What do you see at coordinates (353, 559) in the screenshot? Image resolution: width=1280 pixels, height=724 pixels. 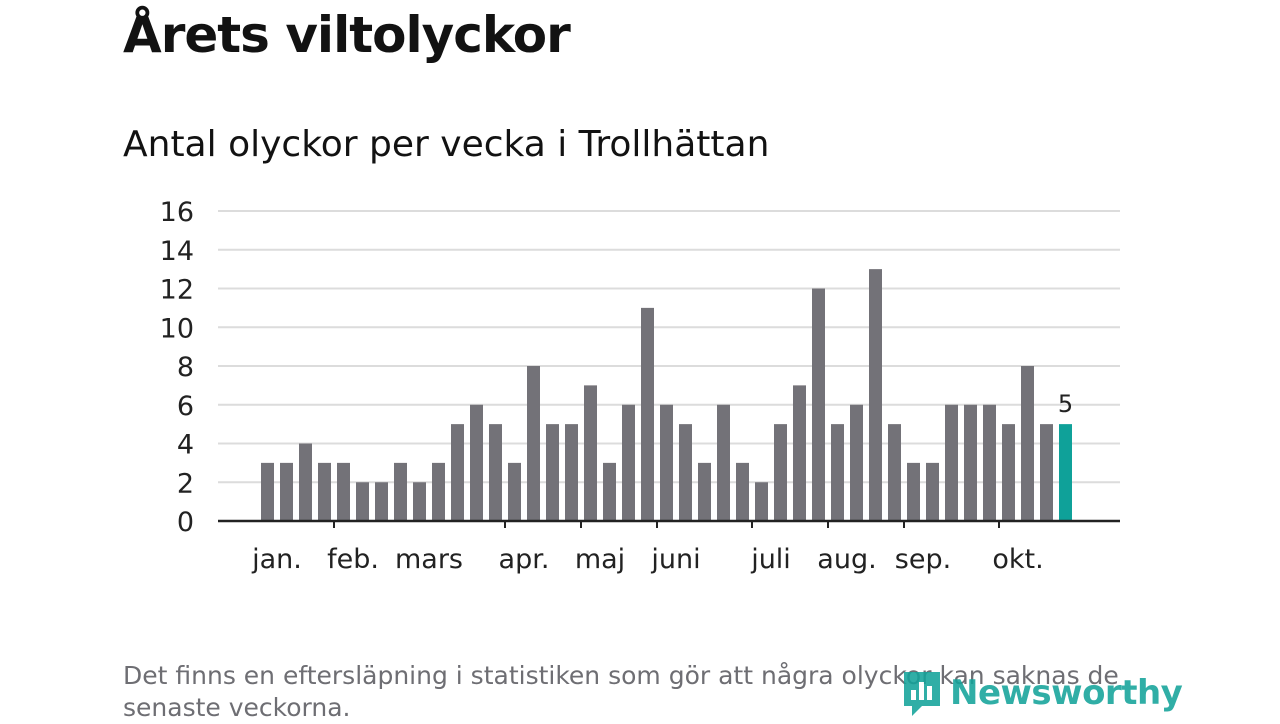 I see `x-tick-label: feb.` at bounding box center [353, 559].